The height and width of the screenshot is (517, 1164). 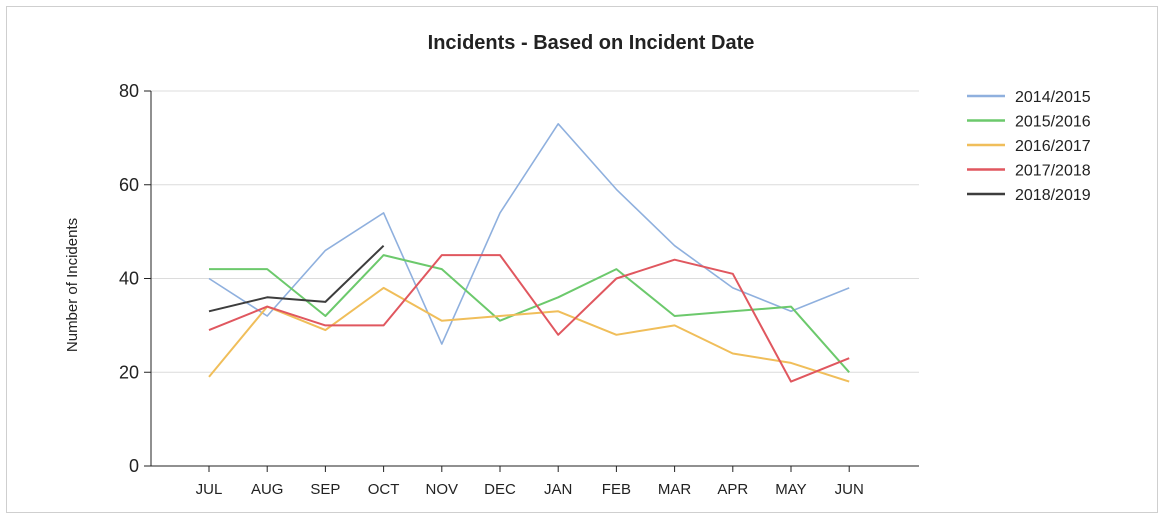 What do you see at coordinates (134, 466) in the screenshot?
I see `y-tick-label: 0` at bounding box center [134, 466].